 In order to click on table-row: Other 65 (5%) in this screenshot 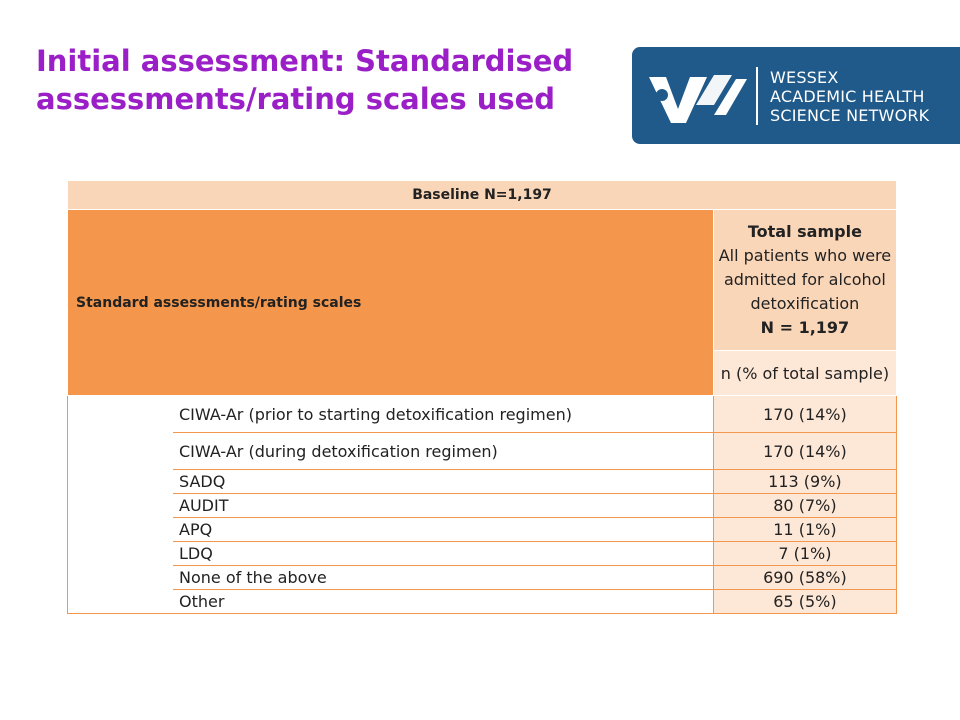, I will do `click(483, 601)`.